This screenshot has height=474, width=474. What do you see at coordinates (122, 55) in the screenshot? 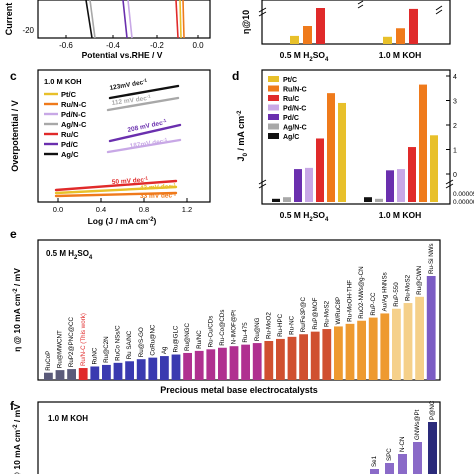
I see `panel-a-xlabel: Potential vs.RHE / V` at bounding box center [122, 55].